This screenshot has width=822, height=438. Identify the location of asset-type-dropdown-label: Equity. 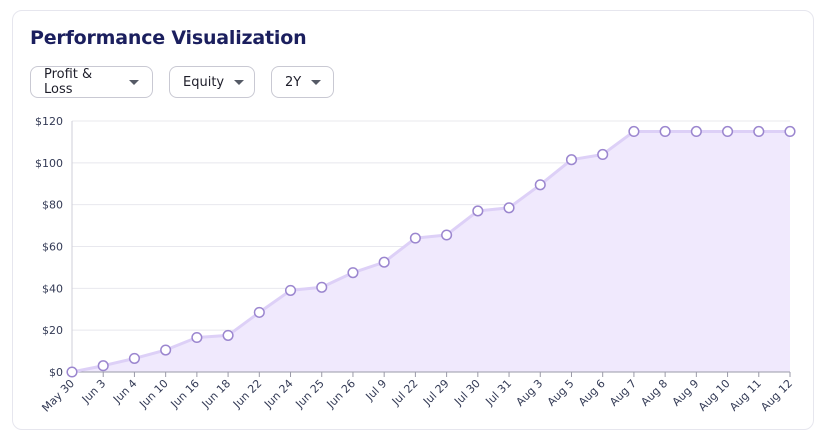
(204, 82).